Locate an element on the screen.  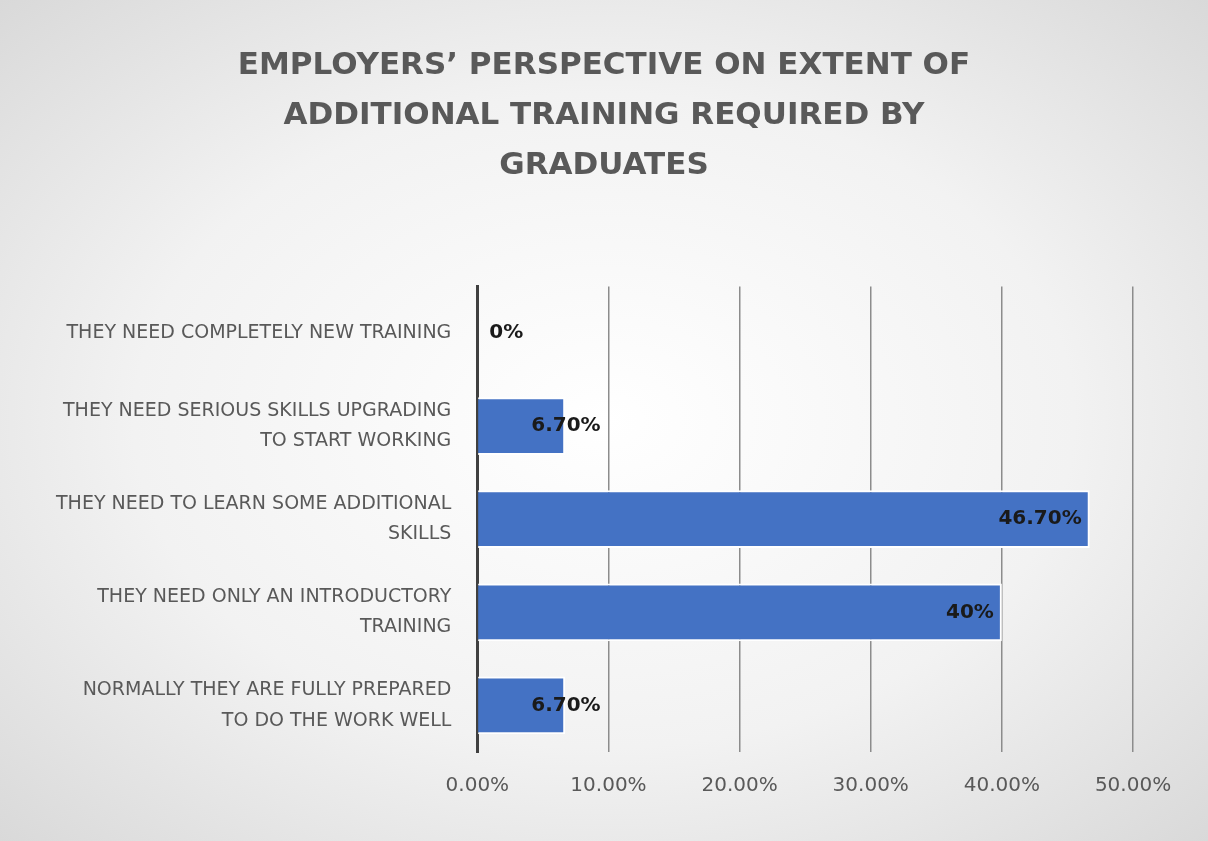
x-tick-label: 20.00% is located at coordinates (739, 784).